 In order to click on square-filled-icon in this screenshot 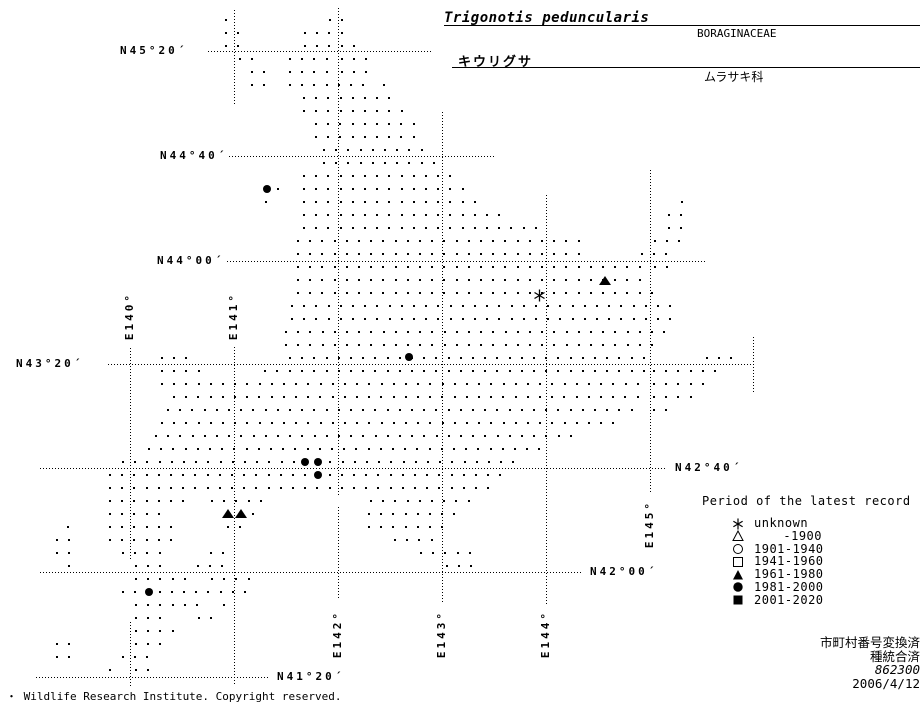, I will do `click(738, 600)`.